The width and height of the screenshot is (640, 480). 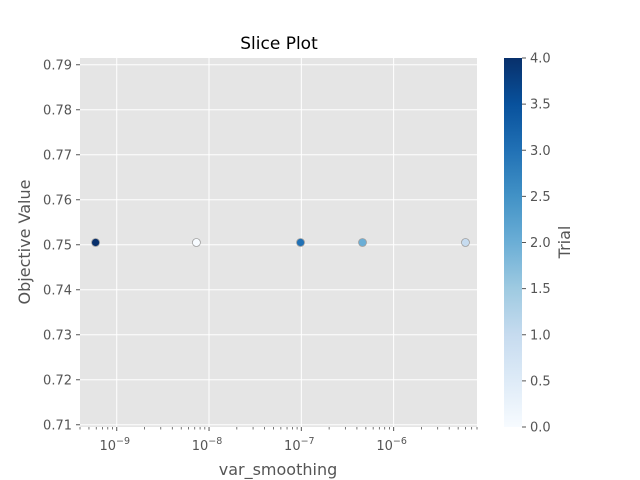 I want to click on y-tick-label: 0.78, so click(x=57, y=110).